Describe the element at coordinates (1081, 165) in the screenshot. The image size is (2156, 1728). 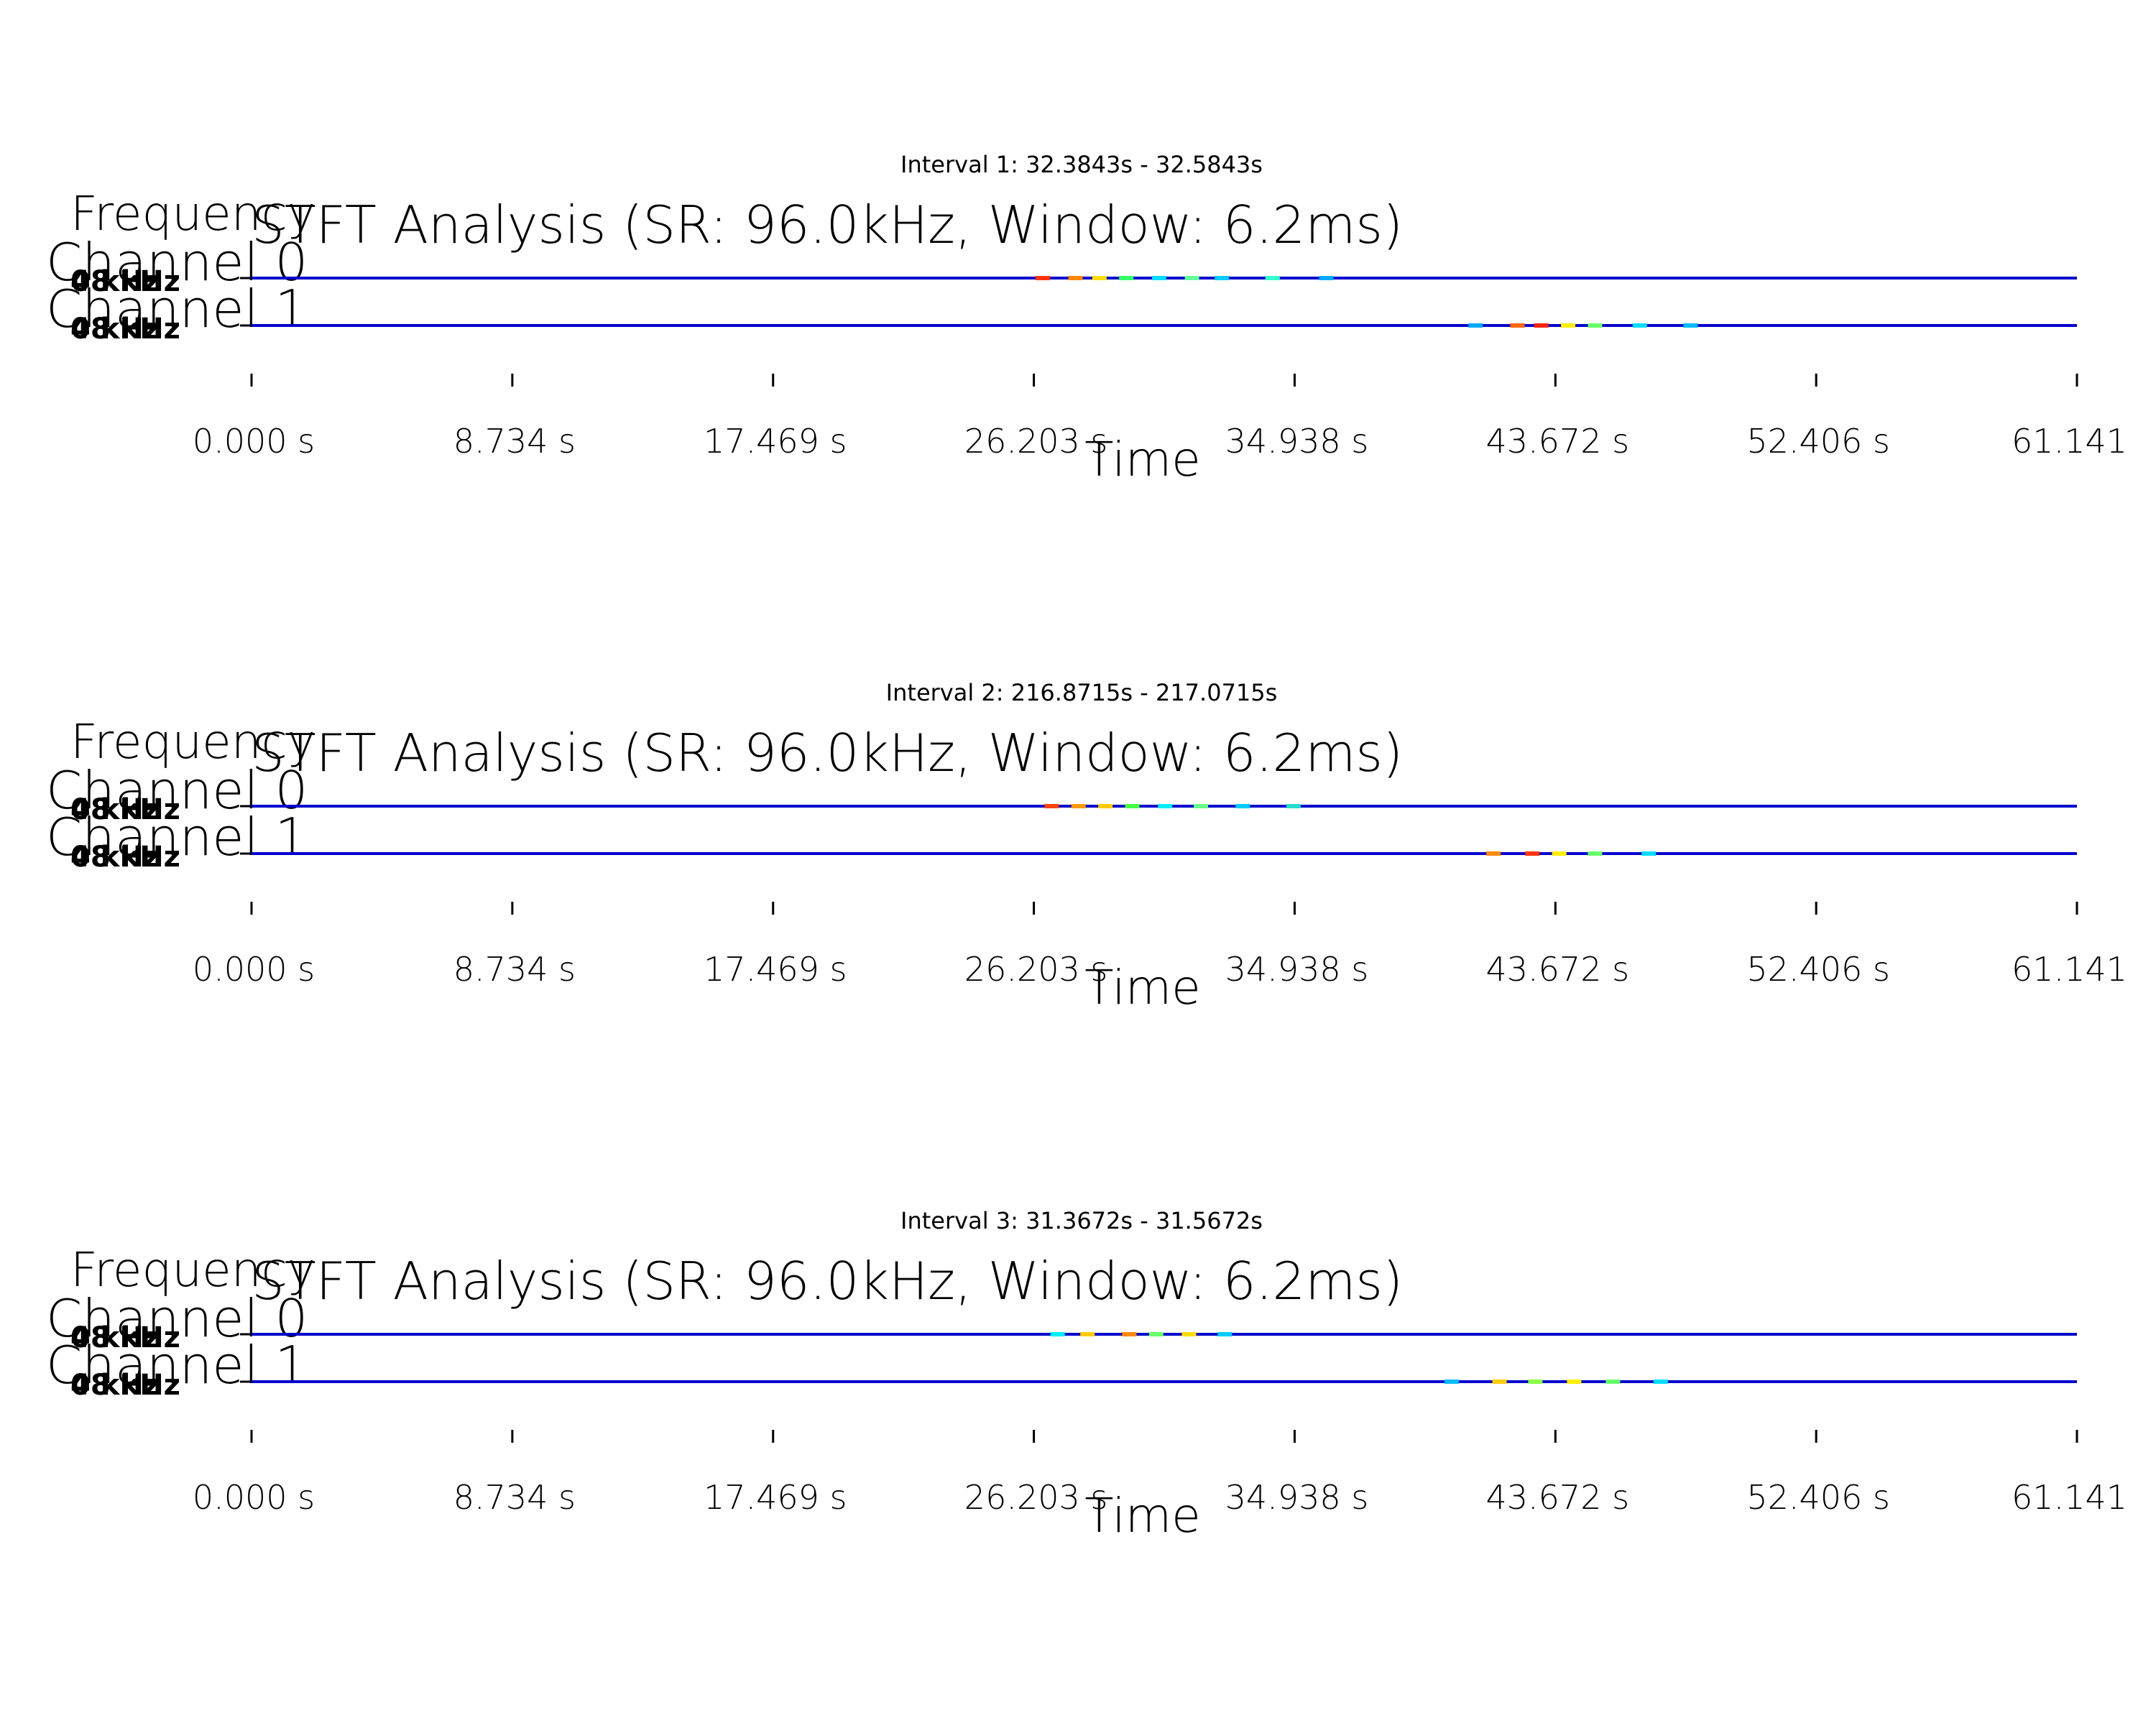
I see `interval-title: Interval 1: 32.3843s - 32.5843s` at that location.